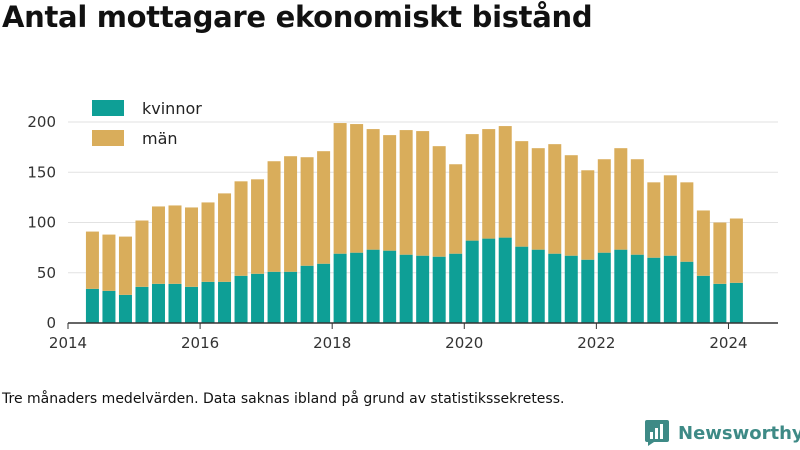 The height and width of the screenshot is (450, 800). What do you see at coordinates (172, 108) in the screenshot?
I see `legend-label: kvinnor` at bounding box center [172, 108].